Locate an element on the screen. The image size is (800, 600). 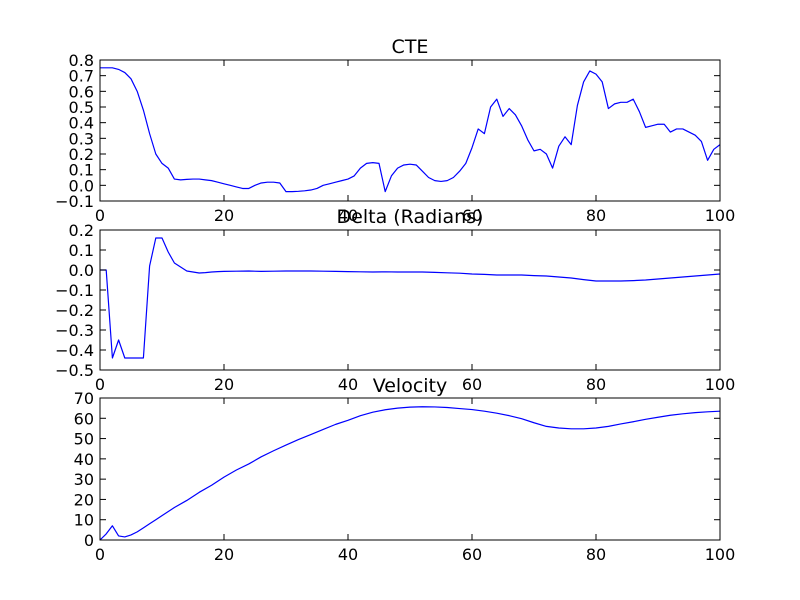
cte-y-tick-label: 0.1 is located at coordinates (81, 170).